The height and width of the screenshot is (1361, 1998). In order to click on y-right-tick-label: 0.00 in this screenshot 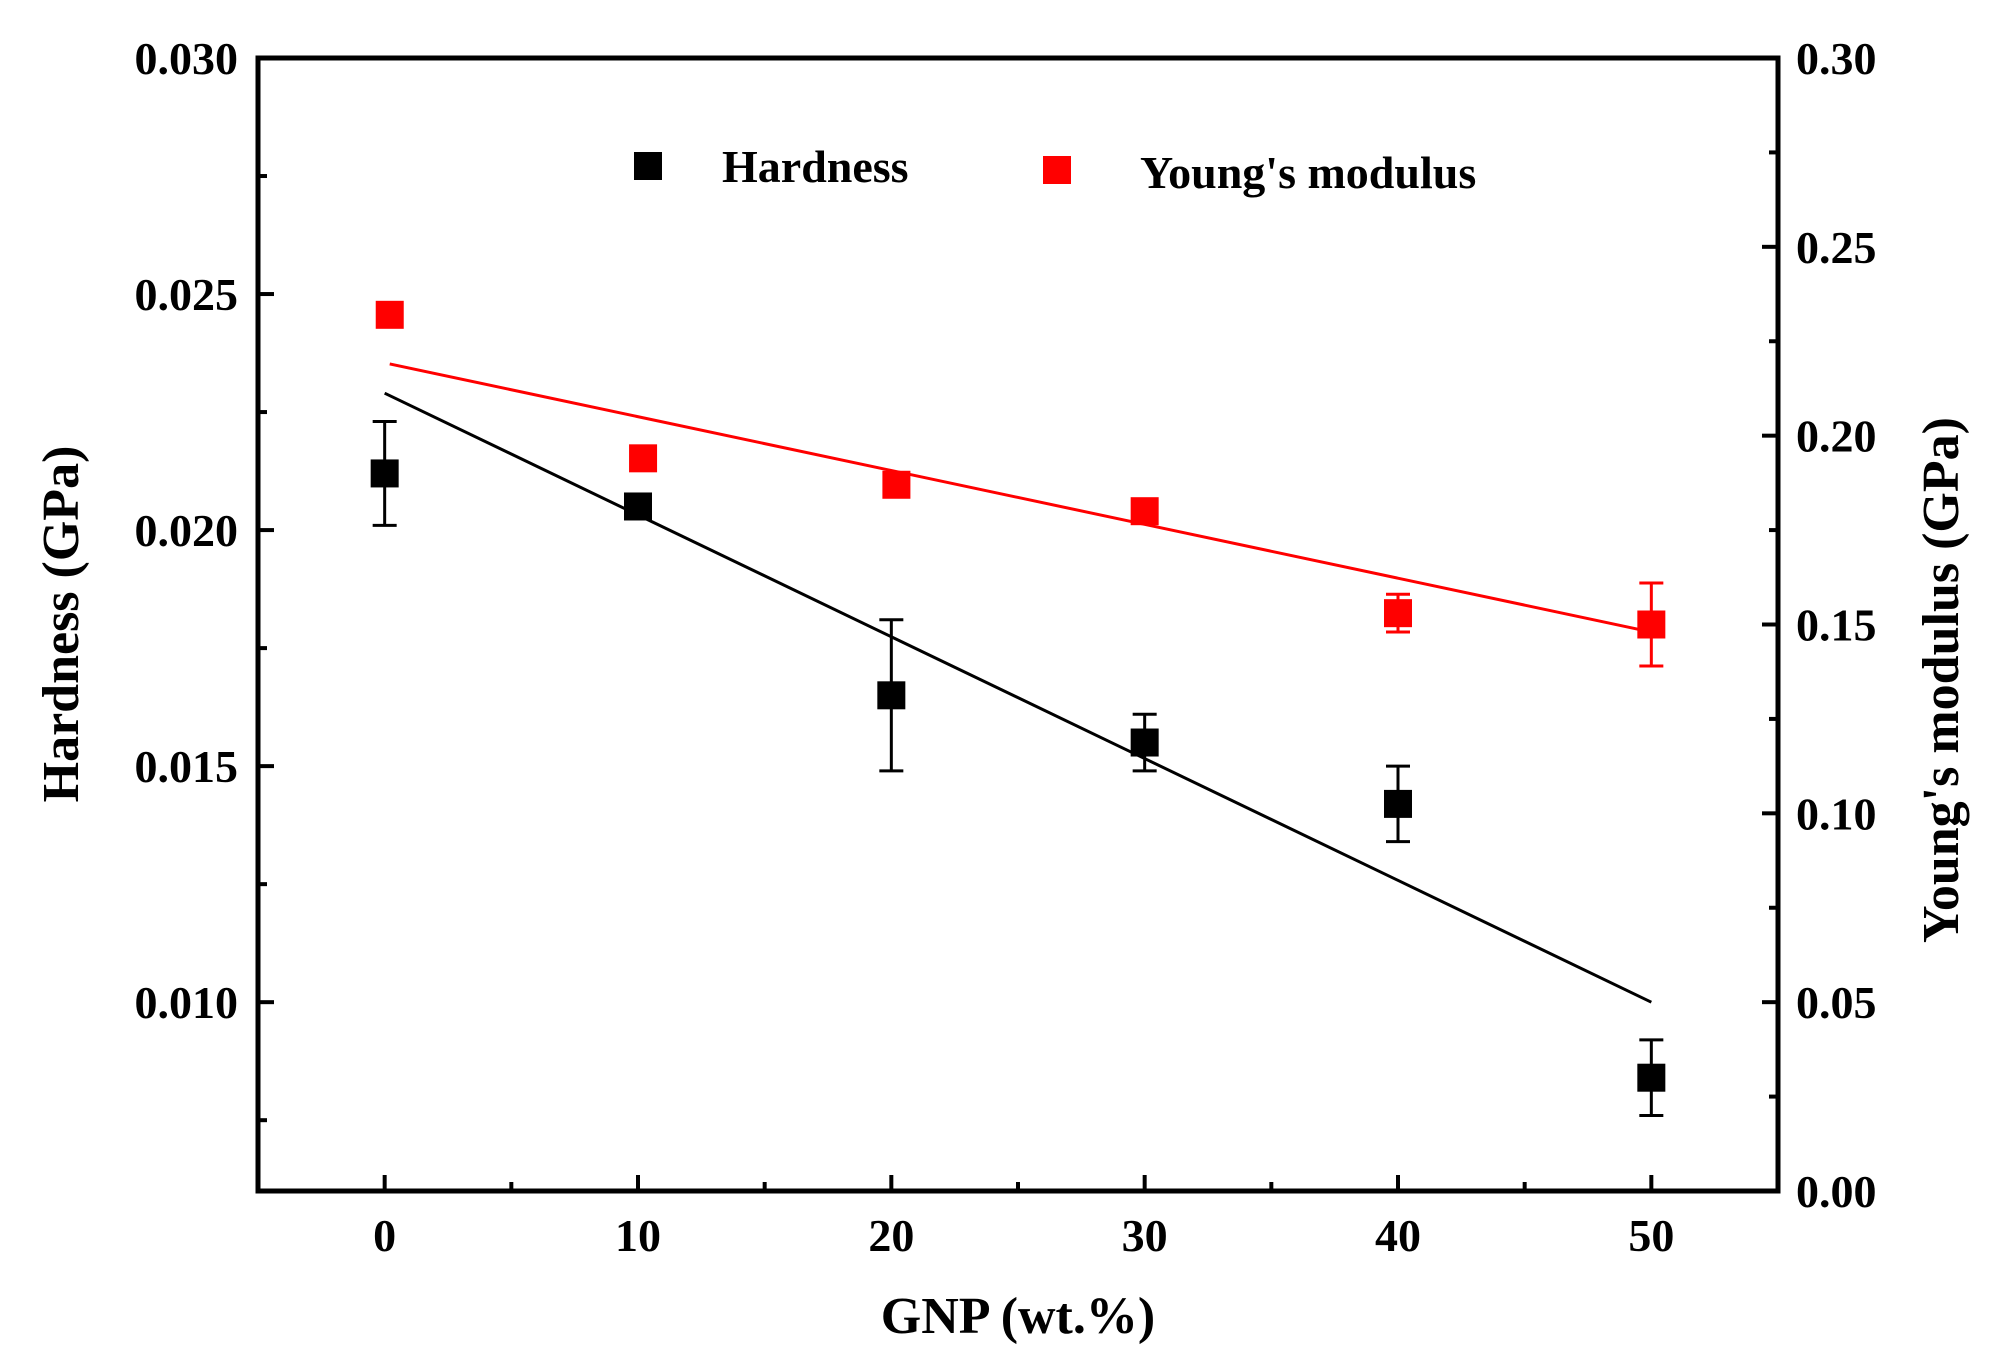, I will do `click(1836, 1191)`.